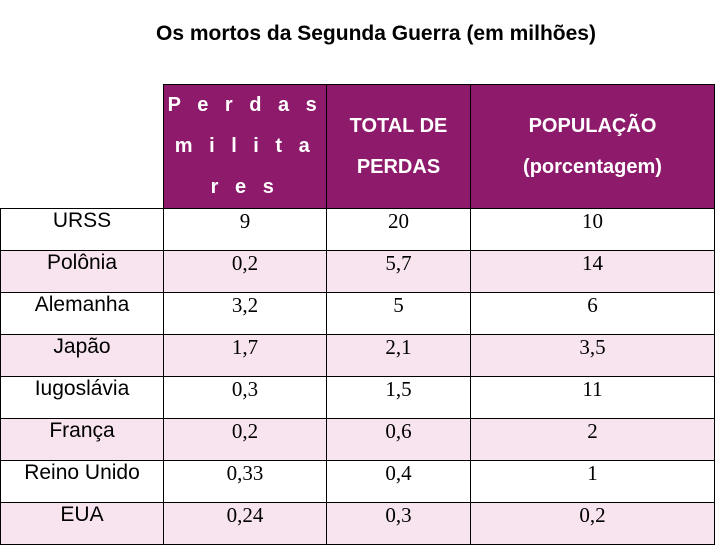  I want to click on country-cell: URSS, so click(82, 229).